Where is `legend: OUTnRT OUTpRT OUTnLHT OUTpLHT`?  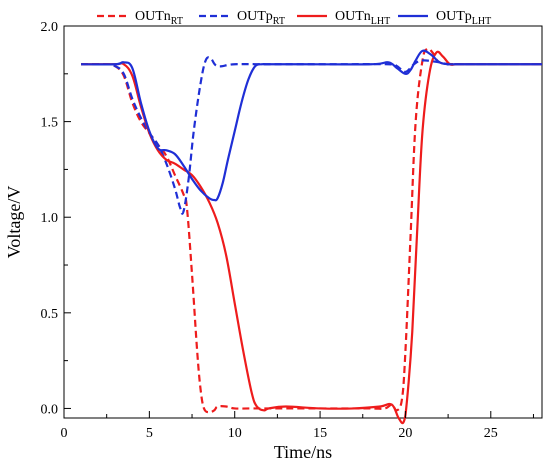
legend: OUTnRT OUTpRT OUTnLHT OUTpLHT is located at coordinates (294, 18).